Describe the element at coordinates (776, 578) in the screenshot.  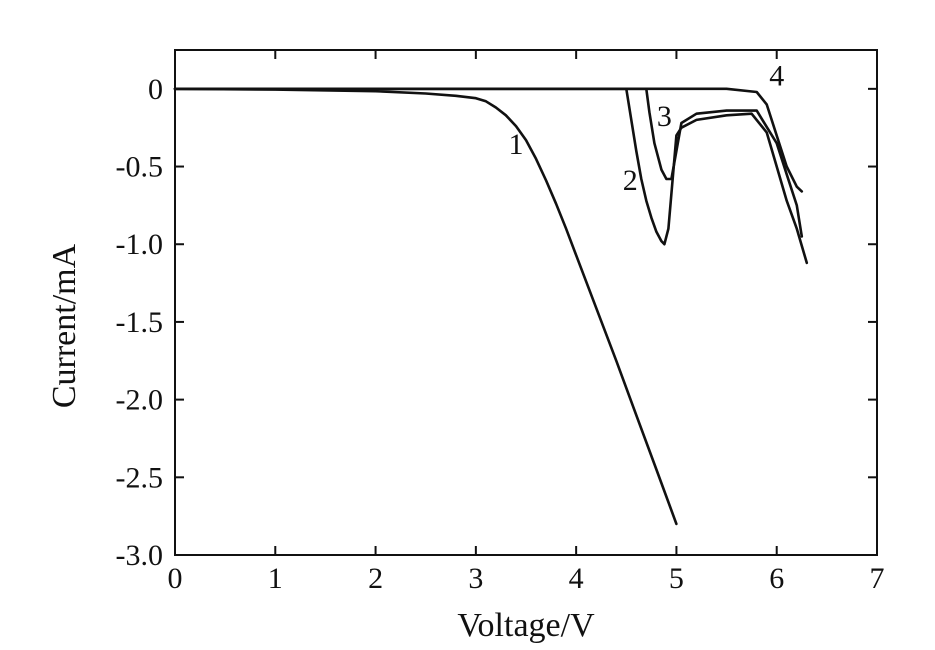
I see `x-tick-label: 6` at that location.